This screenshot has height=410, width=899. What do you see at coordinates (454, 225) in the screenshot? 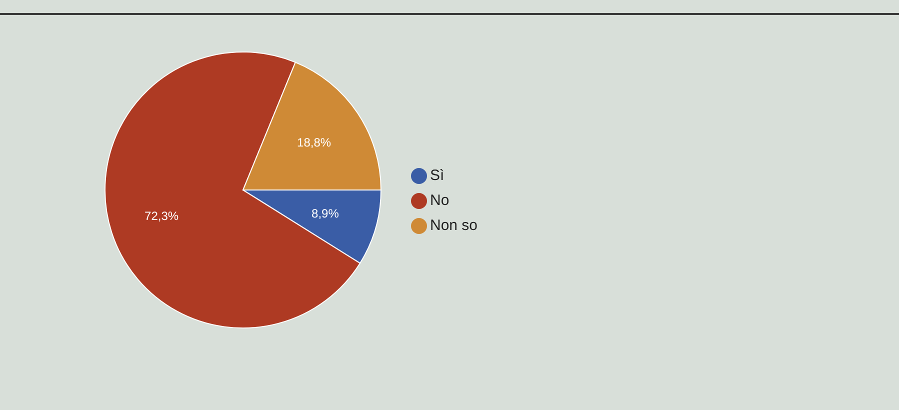
I see `legend-label: Non so` at bounding box center [454, 225].